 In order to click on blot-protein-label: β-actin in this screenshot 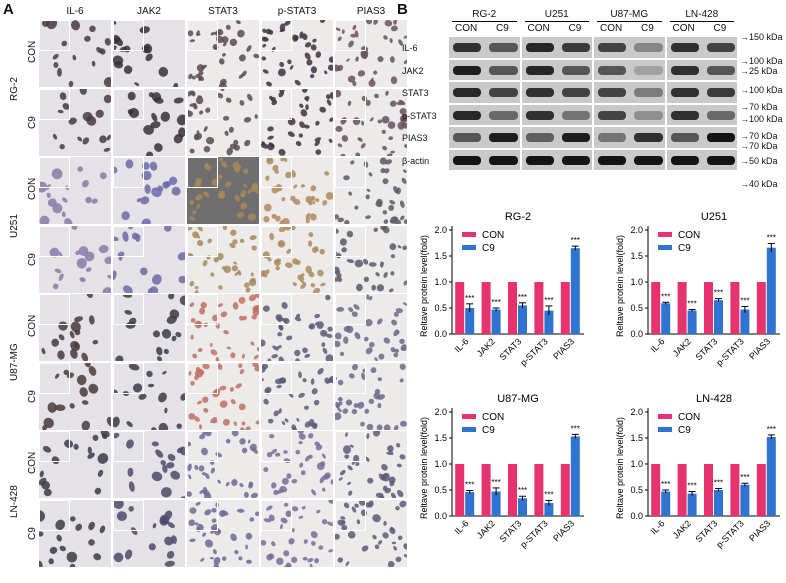, I will do `click(416, 160)`.